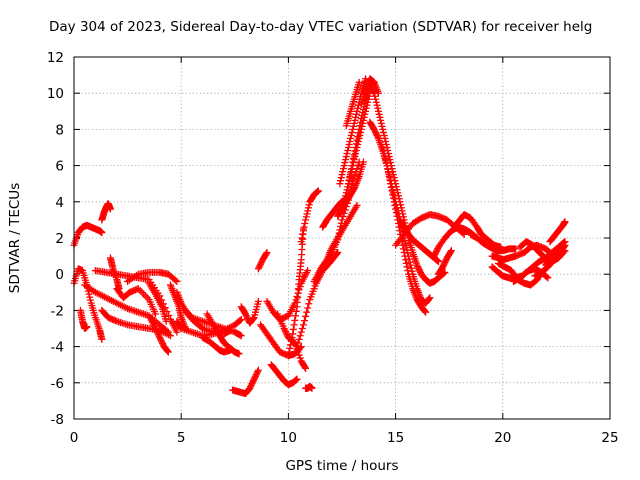 This screenshot has height=480, width=640. I want to click on y-tick-label: -2, so click(57, 311).